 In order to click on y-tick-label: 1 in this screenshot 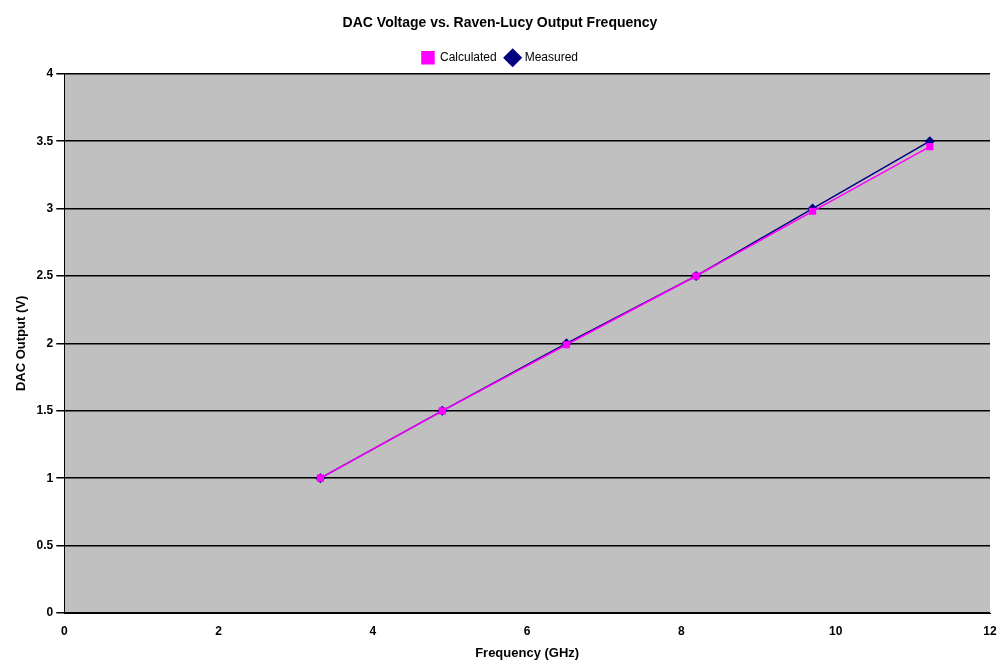, I will do `click(50, 477)`.